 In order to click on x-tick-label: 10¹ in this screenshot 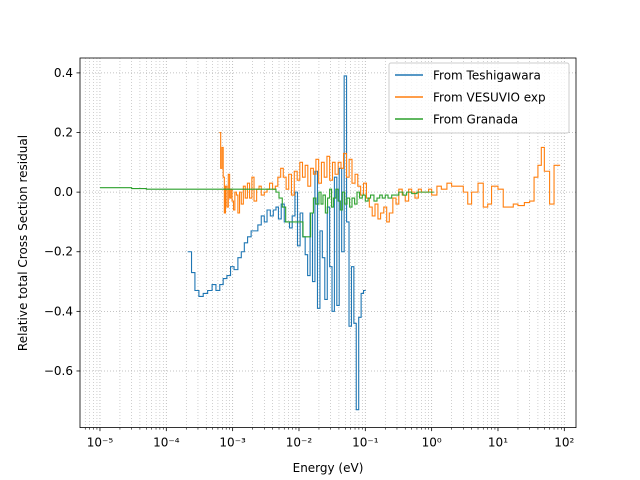, I will do `click(498, 443)`.